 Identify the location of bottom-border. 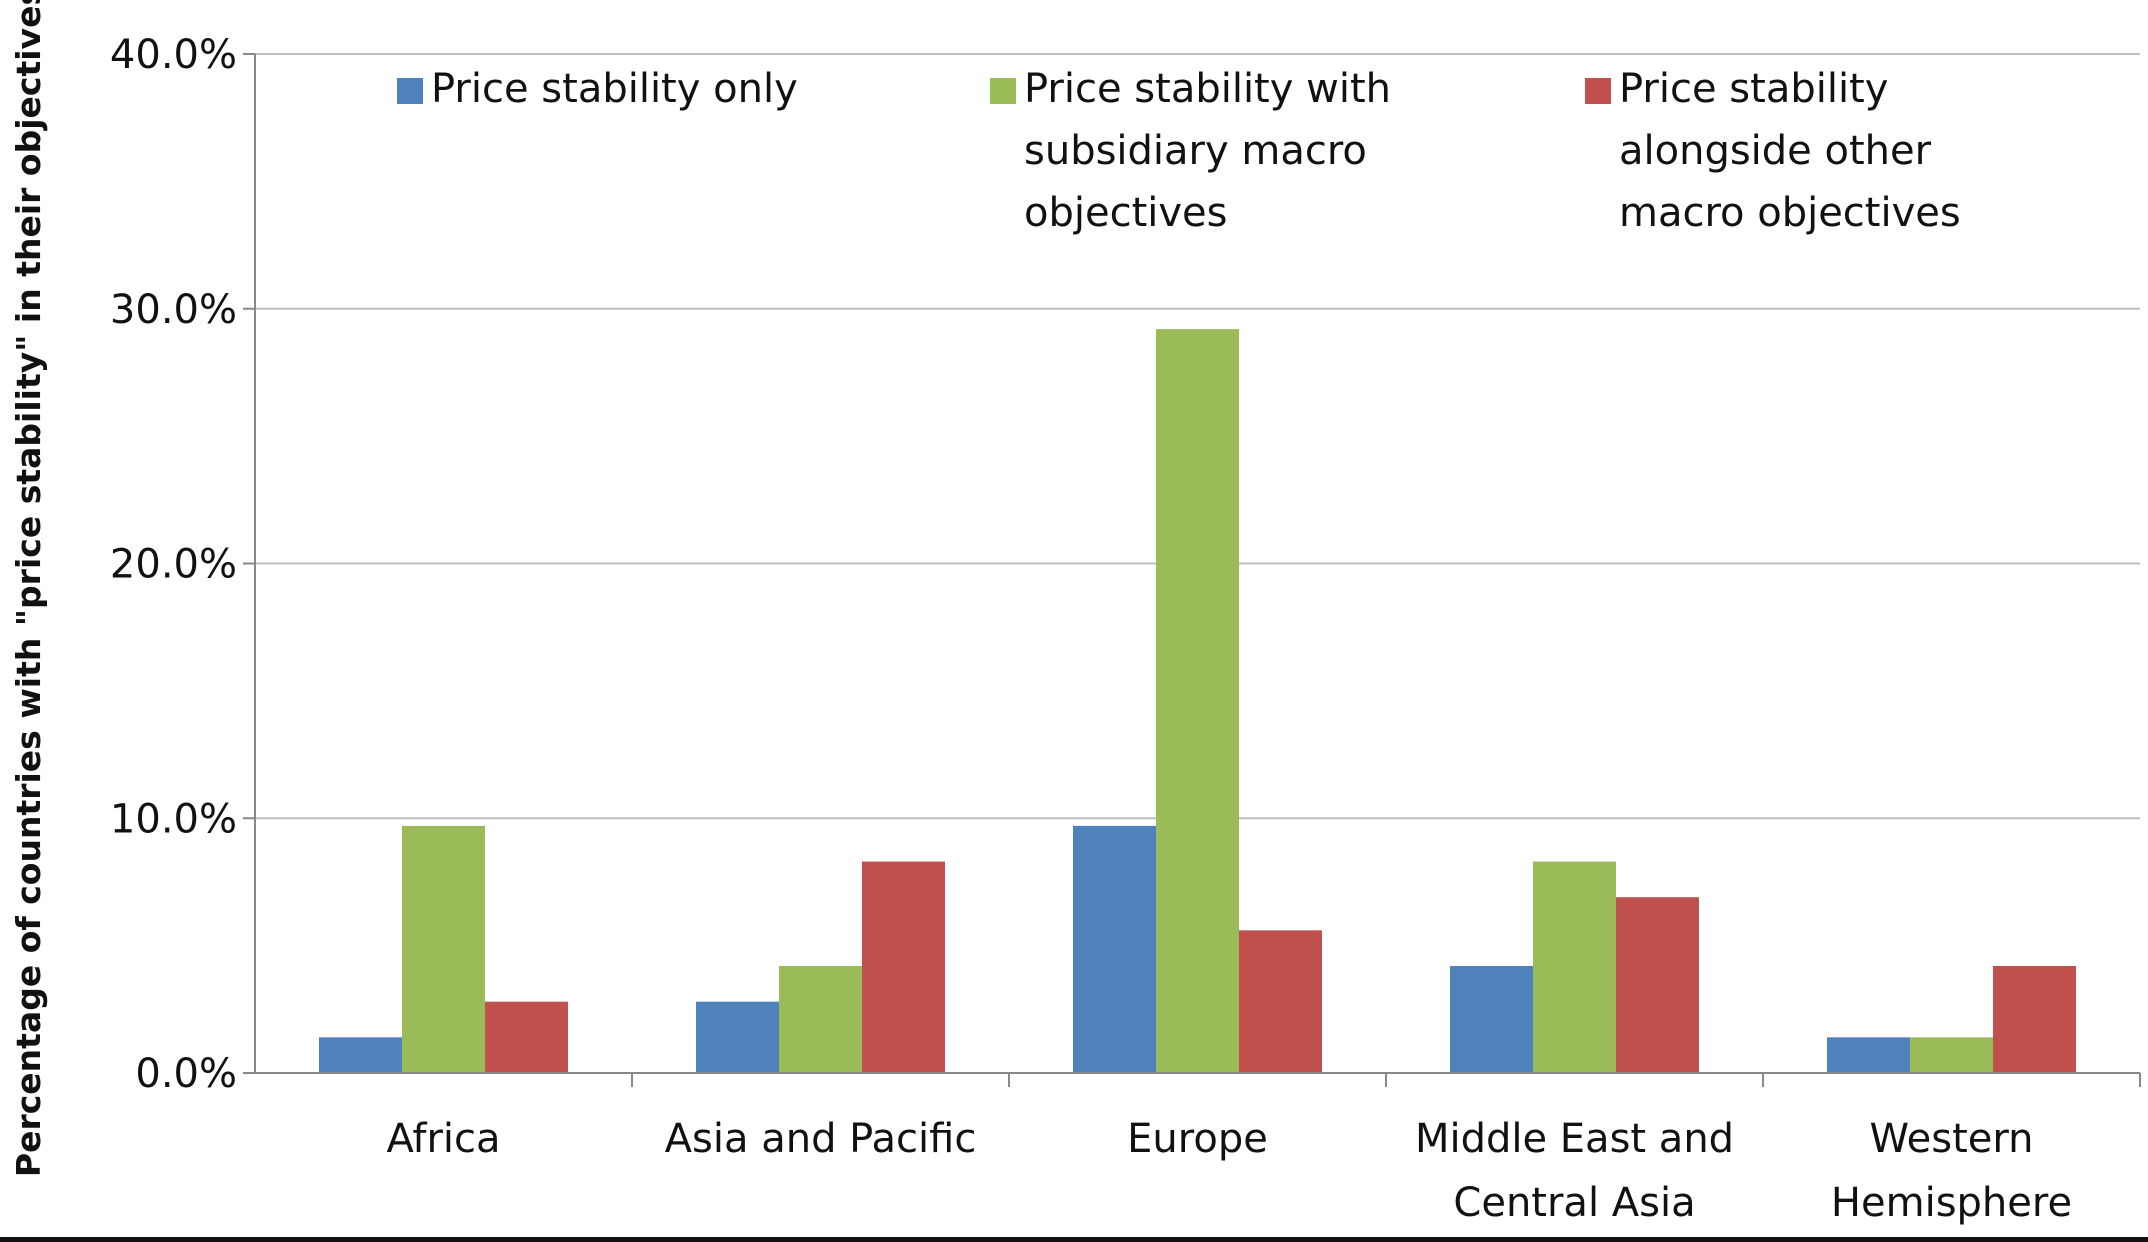
(1074, 1239).